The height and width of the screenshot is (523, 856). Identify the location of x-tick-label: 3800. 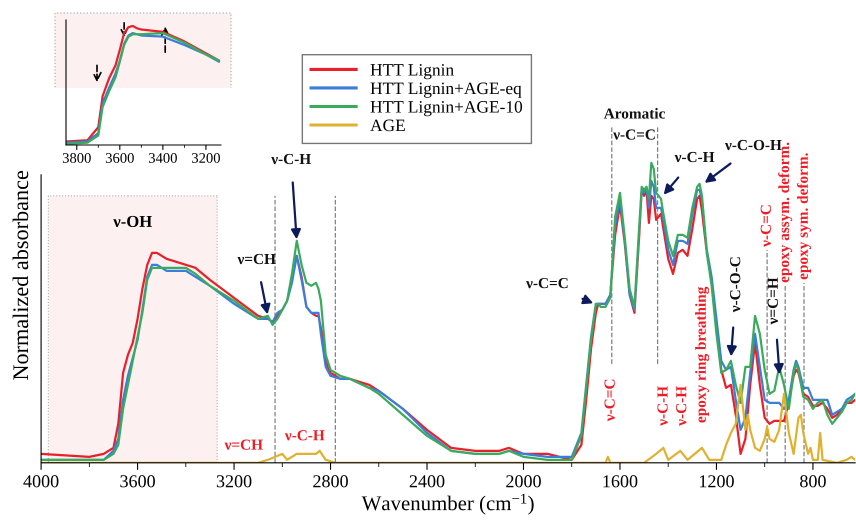
(76, 158).